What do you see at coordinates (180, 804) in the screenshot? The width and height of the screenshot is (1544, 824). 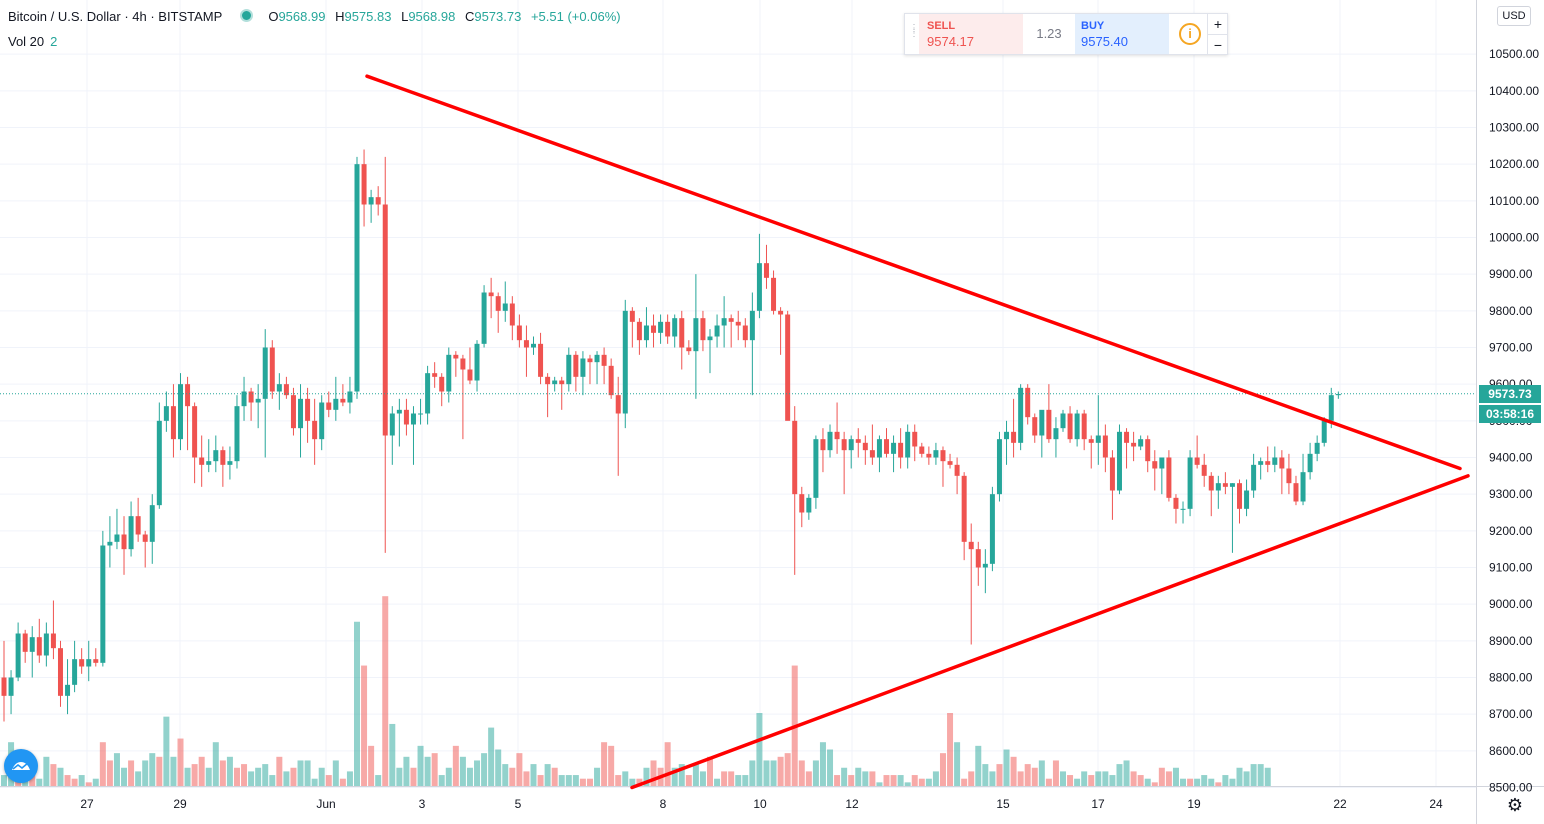 I see `time-tick-label: 29` at bounding box center [180, 804].